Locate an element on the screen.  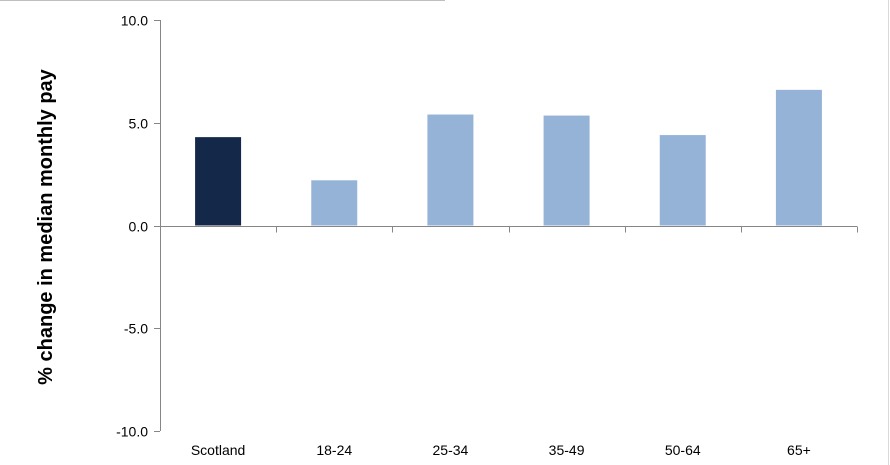
y-axis-ticks: -10.0 -5.0 0.0 5.0 10.0 is located at coordinates (138, 226).